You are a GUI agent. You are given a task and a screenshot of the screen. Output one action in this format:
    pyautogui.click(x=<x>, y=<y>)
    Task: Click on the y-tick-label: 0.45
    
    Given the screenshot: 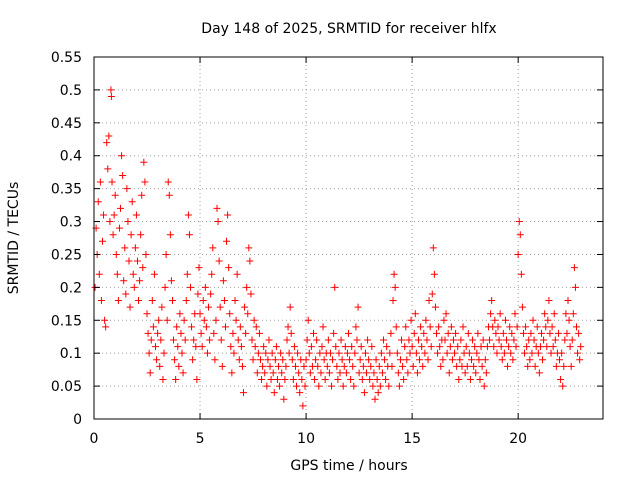 What is the action you would take?
    pyautogui.click(x=66, y=124)
    